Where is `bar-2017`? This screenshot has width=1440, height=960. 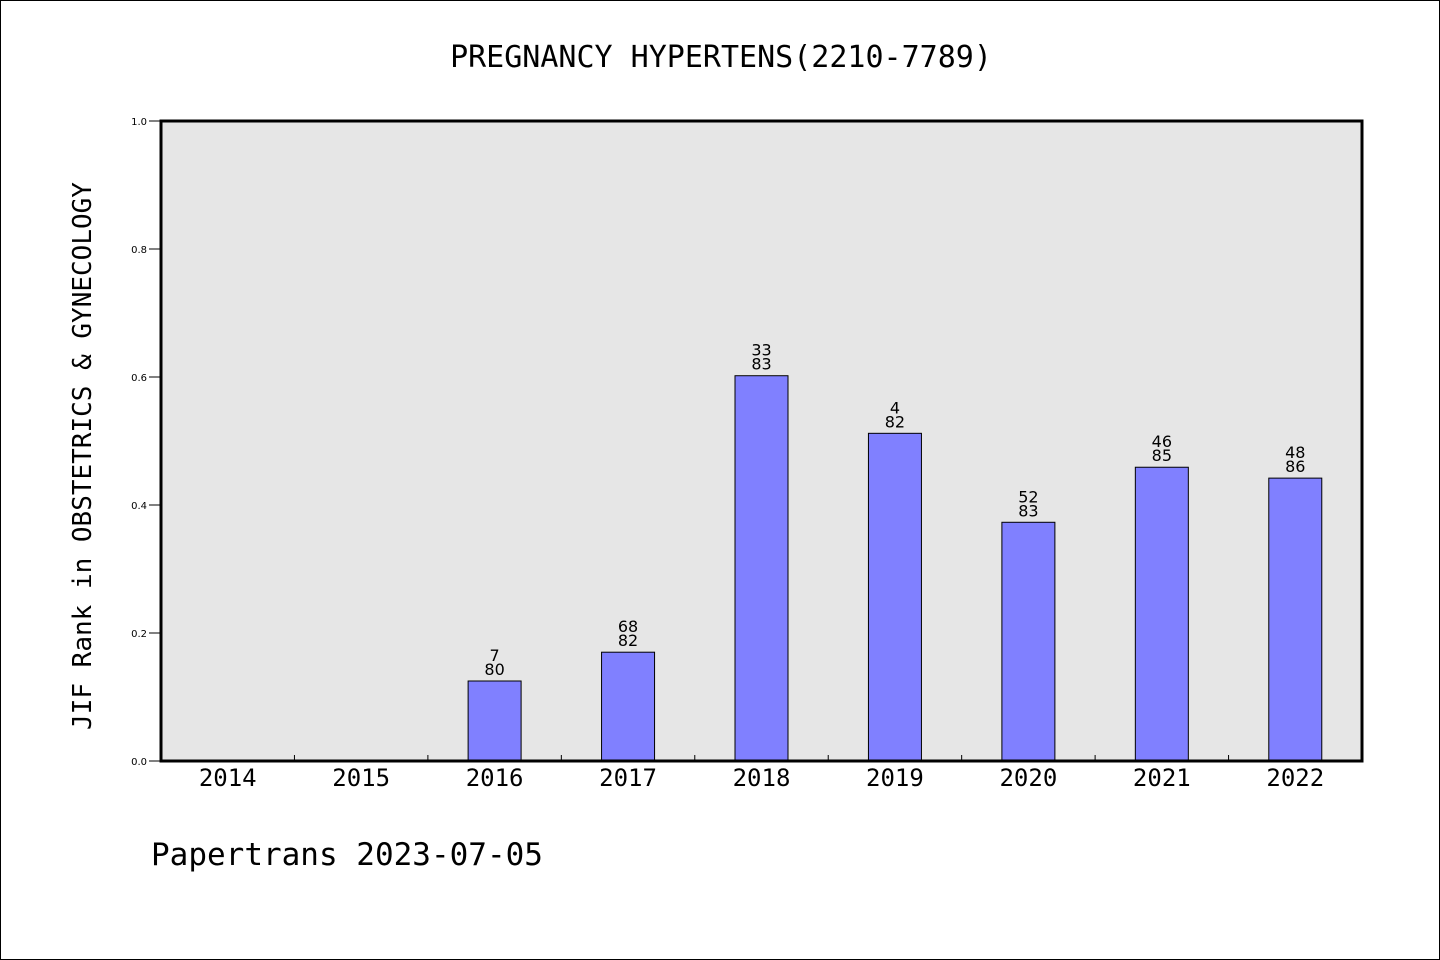 bar-2017 is located at coordinates (628, 706).